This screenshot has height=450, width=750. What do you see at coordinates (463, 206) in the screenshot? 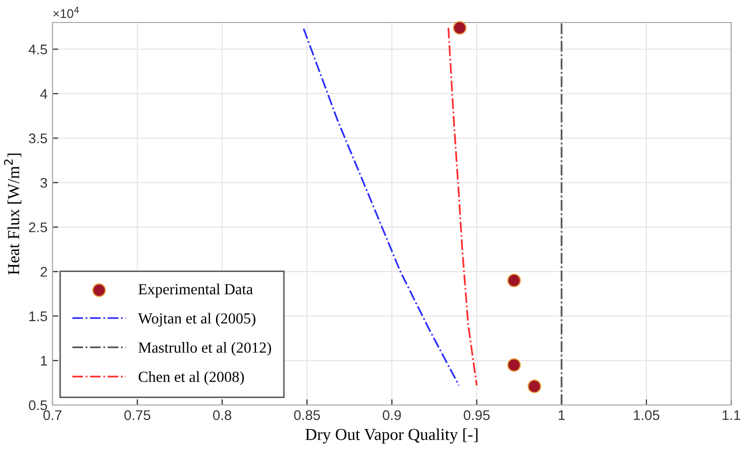
I see `line-series` at bounding box center [463, 206].